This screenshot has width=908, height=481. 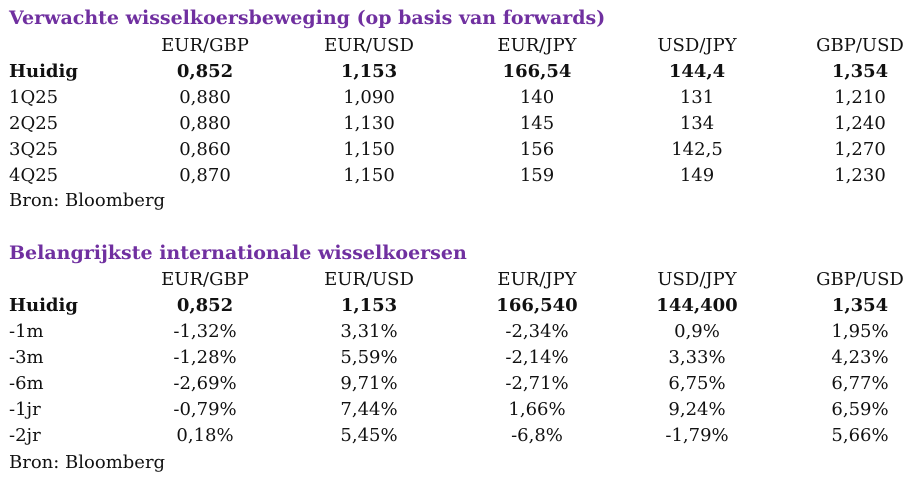 I want to click on table-cell: 140, so click(x=537, y=97).